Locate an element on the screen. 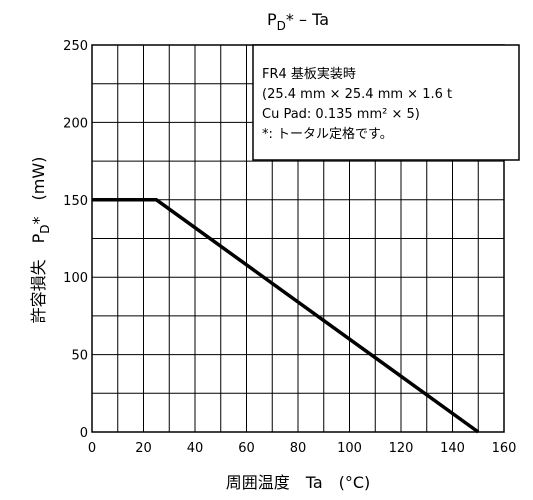 The height and width of the screenshot is (500, 533). annotation-line: *: トータル定格です。 is located at coordinates (327, 134).